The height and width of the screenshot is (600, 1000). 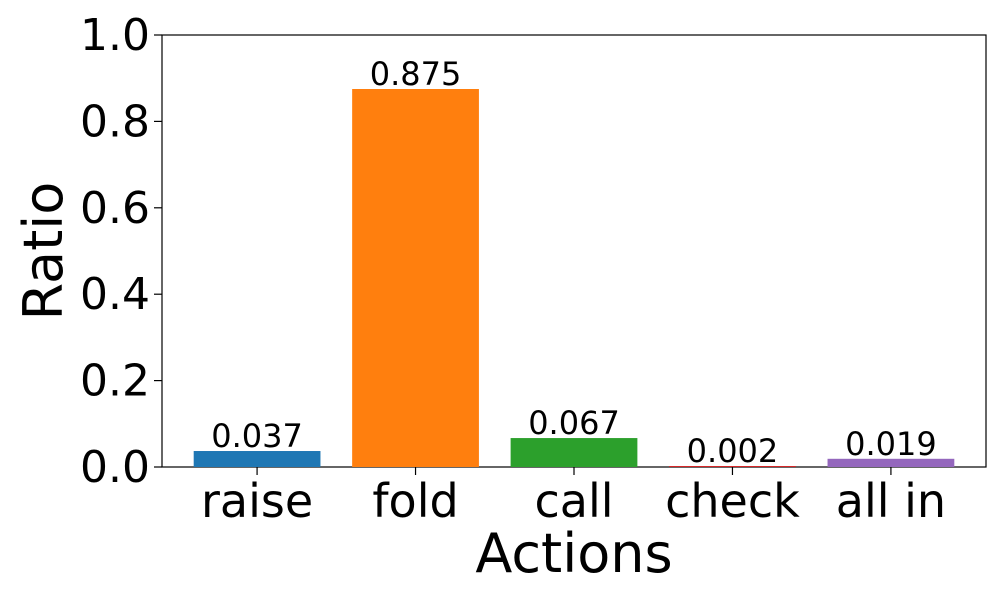 What do you see at coordinates (732, 501) in the screenshot?
I see `x-tick-label: check` at bounding box center [732, 501].